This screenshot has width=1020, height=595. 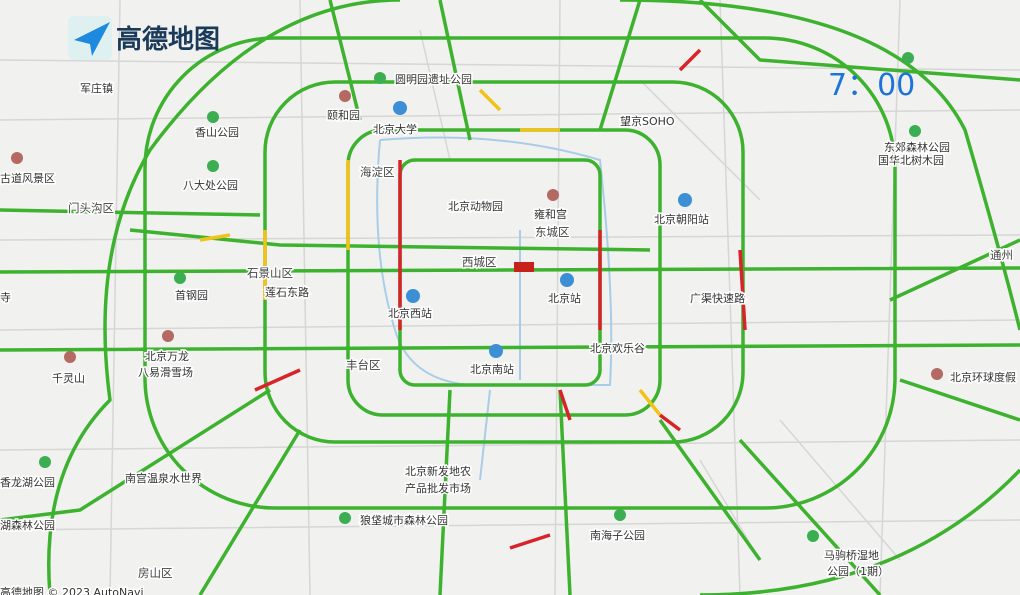 What do you see at coordinates (191, 295) in the screenshot?
I see `place-label: 首钢园` at bounding box center [191, 295].